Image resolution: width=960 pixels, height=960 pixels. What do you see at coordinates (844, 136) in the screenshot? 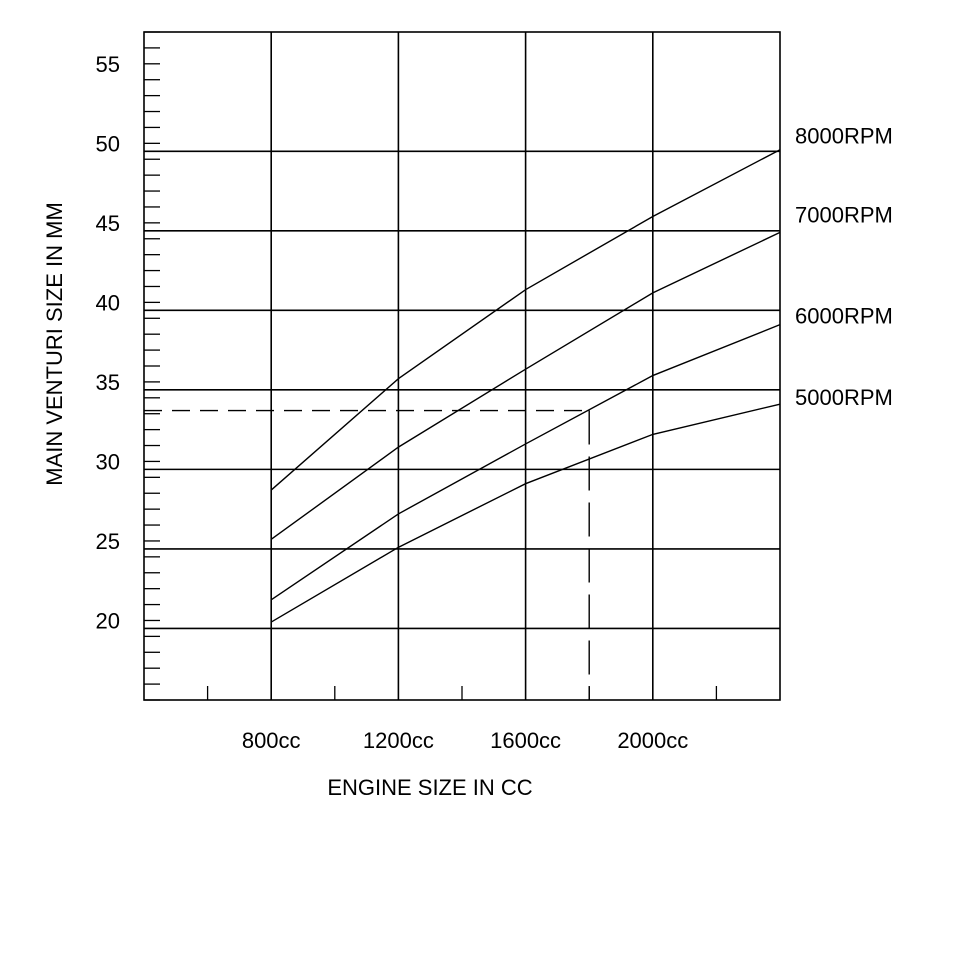
I see `series-label-8000rpm: 8000RPM` at bounding box center [844, 136].